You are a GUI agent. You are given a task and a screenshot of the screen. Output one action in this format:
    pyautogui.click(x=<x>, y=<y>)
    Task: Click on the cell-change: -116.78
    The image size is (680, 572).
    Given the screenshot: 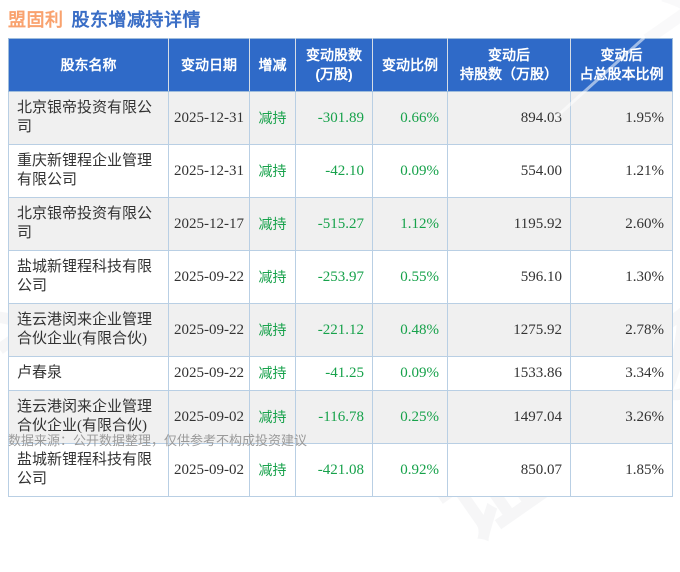 What is the action you would take?
    pyautogui.click(x=334, y=417)
    